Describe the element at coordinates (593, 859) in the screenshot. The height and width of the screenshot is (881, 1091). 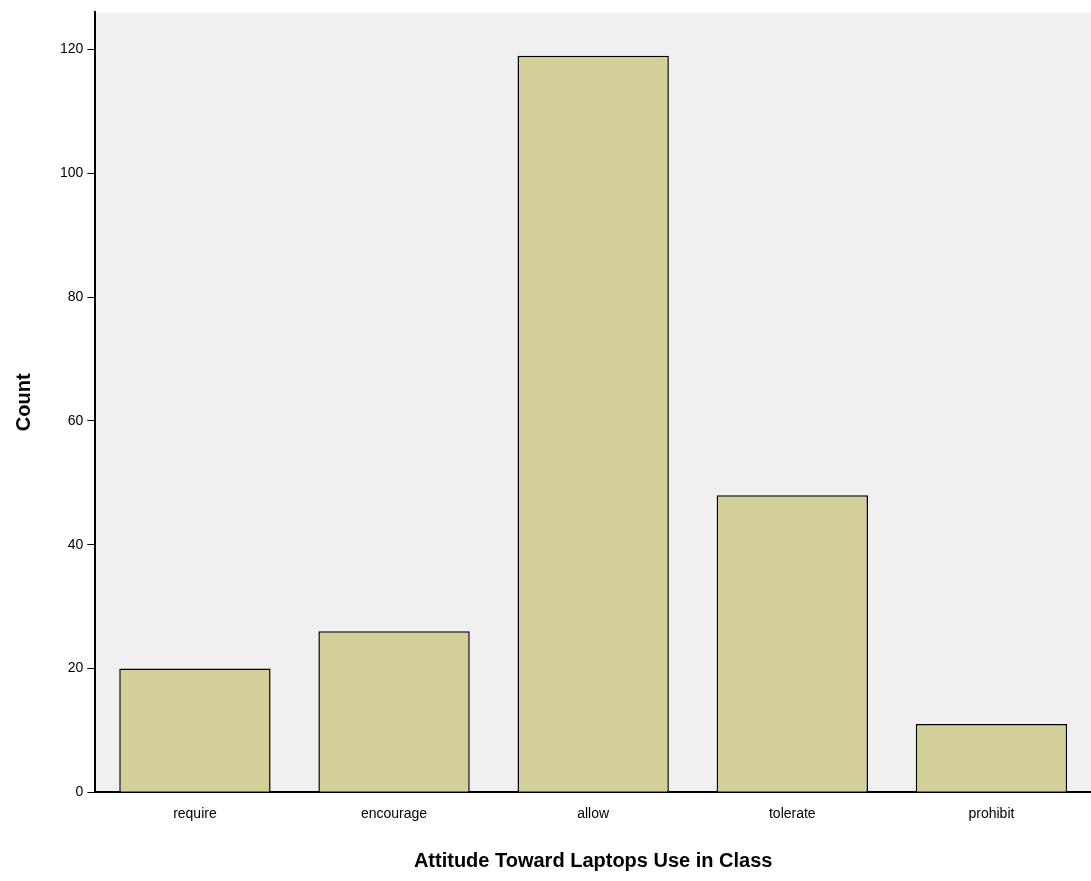
I see `x-axis-title: Attitude Toward Laptops Use in Class` at that location.